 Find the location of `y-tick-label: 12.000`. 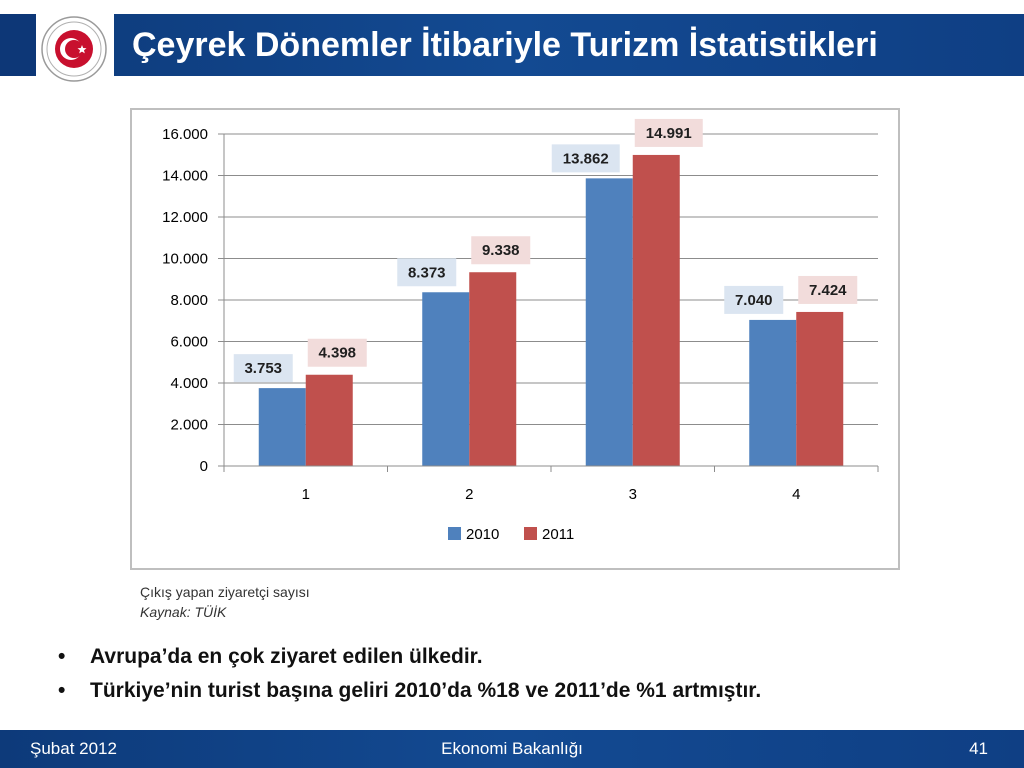

y-tick-label: 12.000 is located at coordinates (185, 217).